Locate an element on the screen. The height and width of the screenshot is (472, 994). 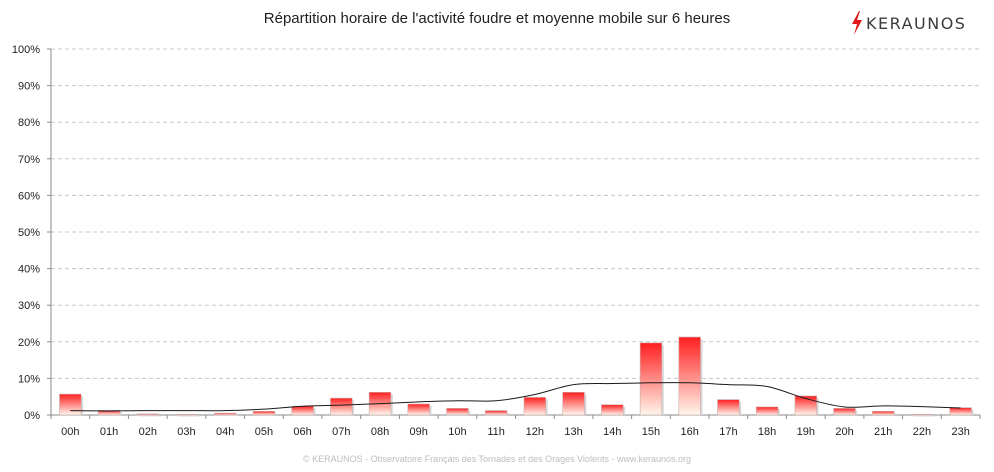
y-tick-label: 100% is located at coordinates (26, 50).